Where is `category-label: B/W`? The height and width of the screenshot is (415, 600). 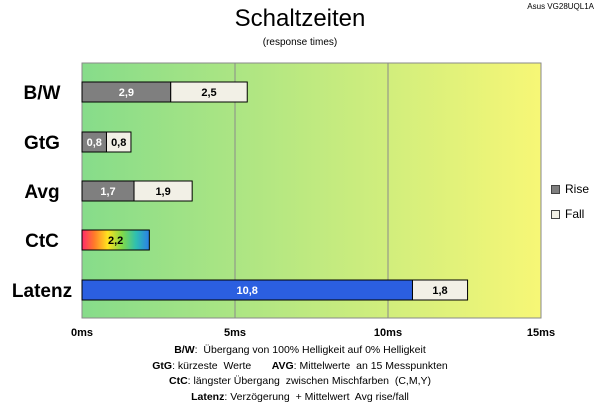 category-label: B/W is located at coordinates (42, 93).